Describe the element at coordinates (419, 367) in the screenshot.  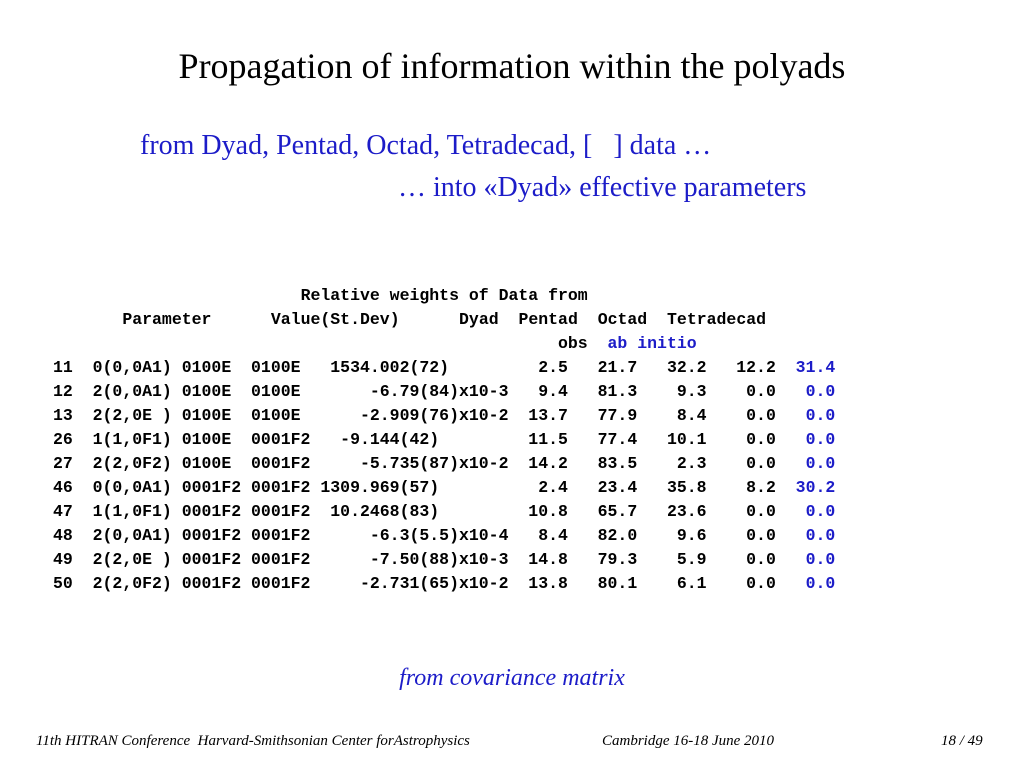
I see `row-value: 1534.002(72)` at that location.